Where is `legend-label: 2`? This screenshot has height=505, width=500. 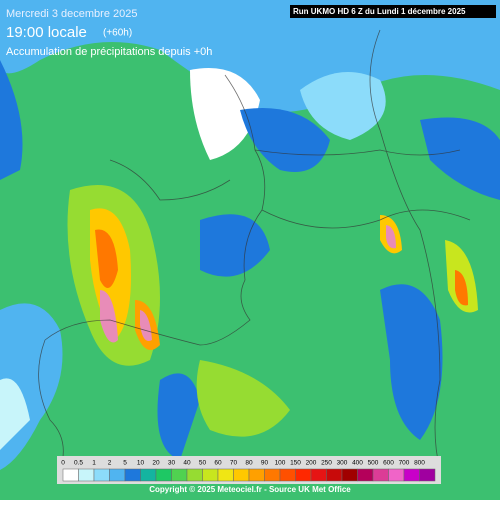 legend-label: 2 is located at coordinates (110, 463).